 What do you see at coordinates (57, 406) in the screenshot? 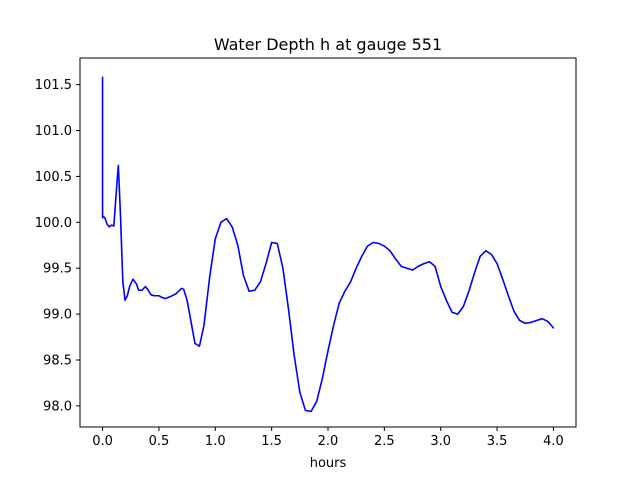
I see `y-tick-label: 98.0` at bounding box center [57, 406].